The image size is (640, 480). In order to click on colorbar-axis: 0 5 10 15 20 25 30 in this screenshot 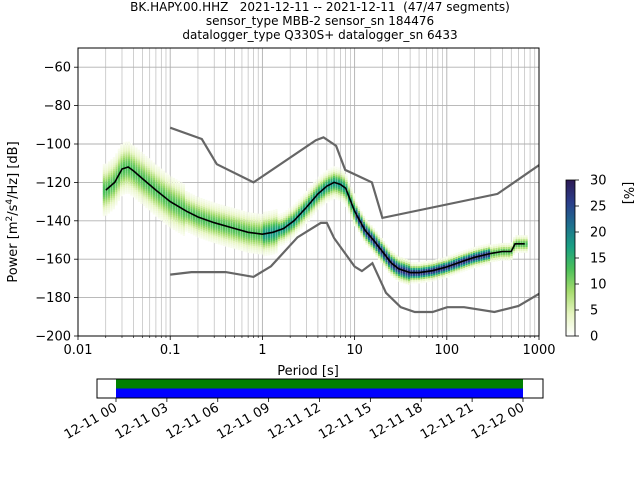, I will do `click(591, 259)`.